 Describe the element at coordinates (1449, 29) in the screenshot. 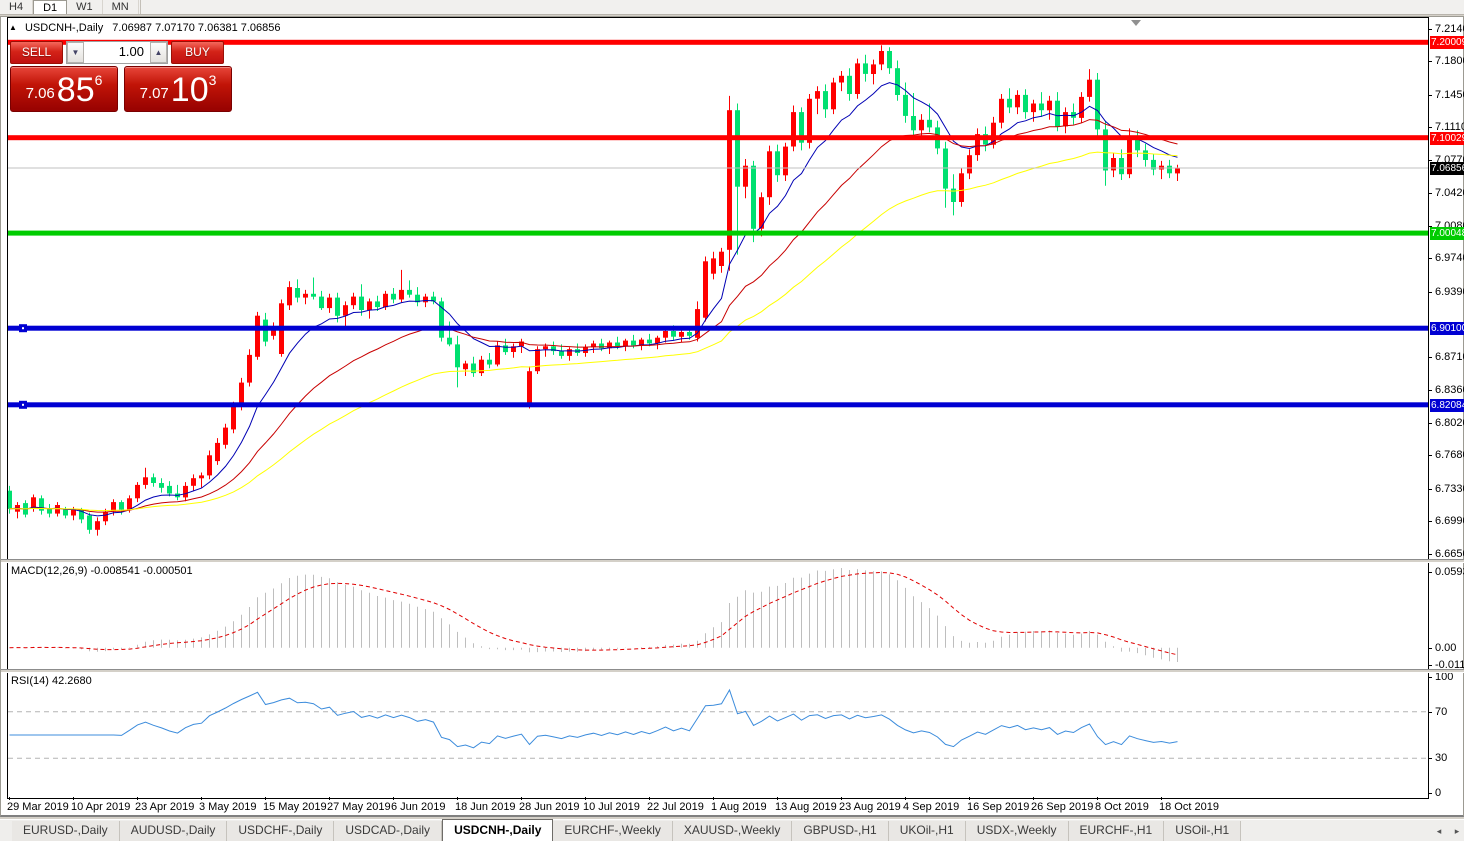

I see `price-axis-tick-label: 7.21400` at that location.